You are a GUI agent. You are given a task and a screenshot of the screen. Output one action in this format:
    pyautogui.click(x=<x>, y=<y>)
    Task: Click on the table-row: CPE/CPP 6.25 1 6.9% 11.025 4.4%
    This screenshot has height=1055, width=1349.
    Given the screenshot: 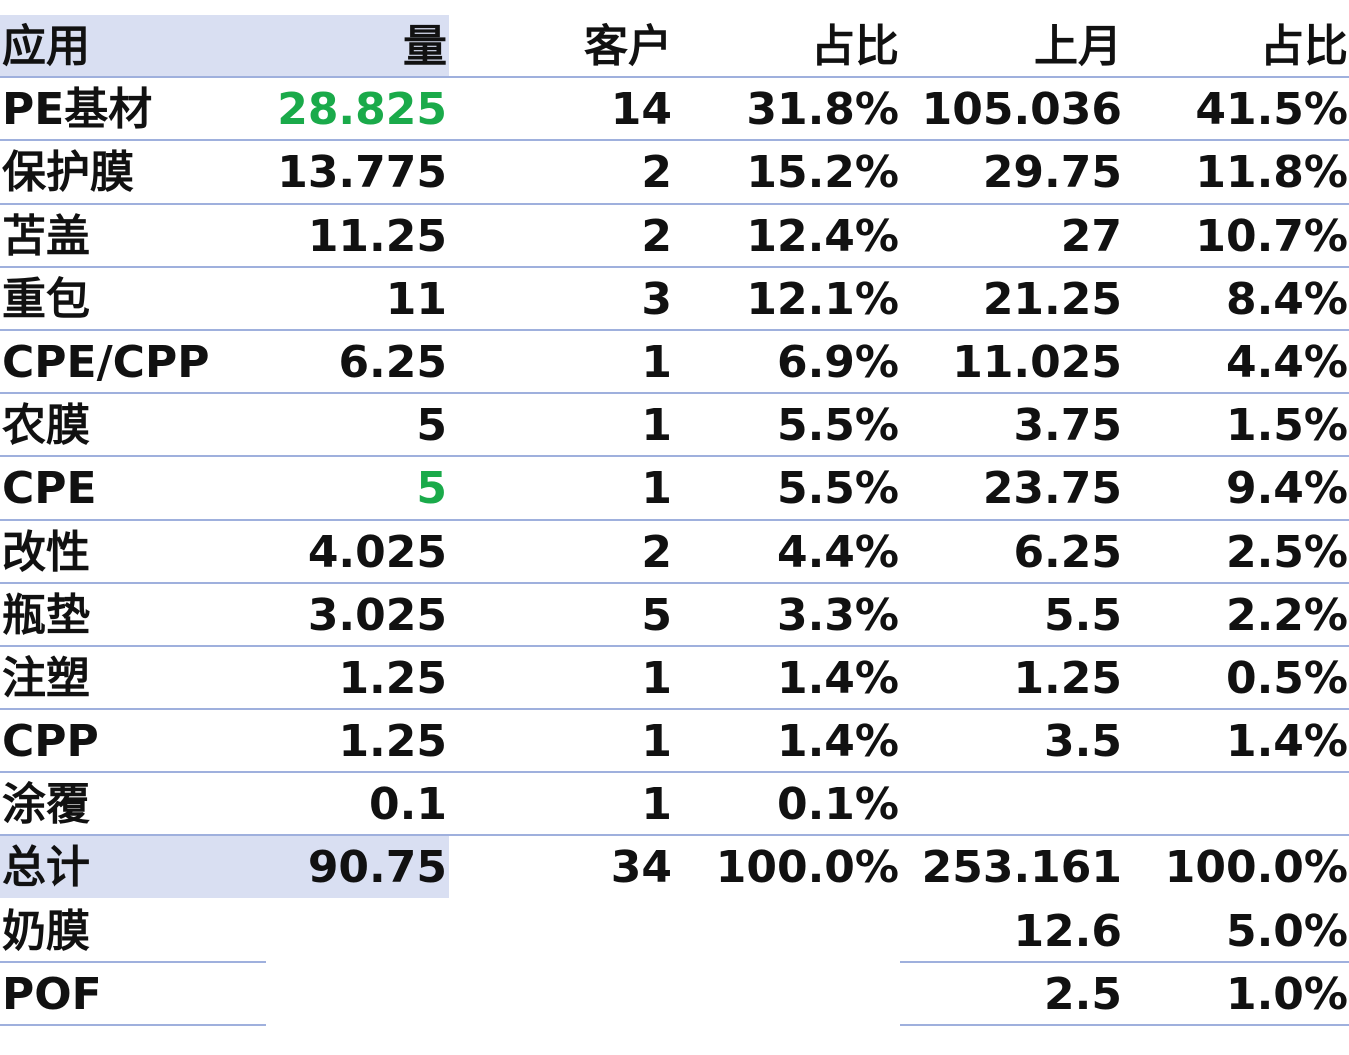 What is the action you would take?
    pyautogui.click(x=674, y=363)
    